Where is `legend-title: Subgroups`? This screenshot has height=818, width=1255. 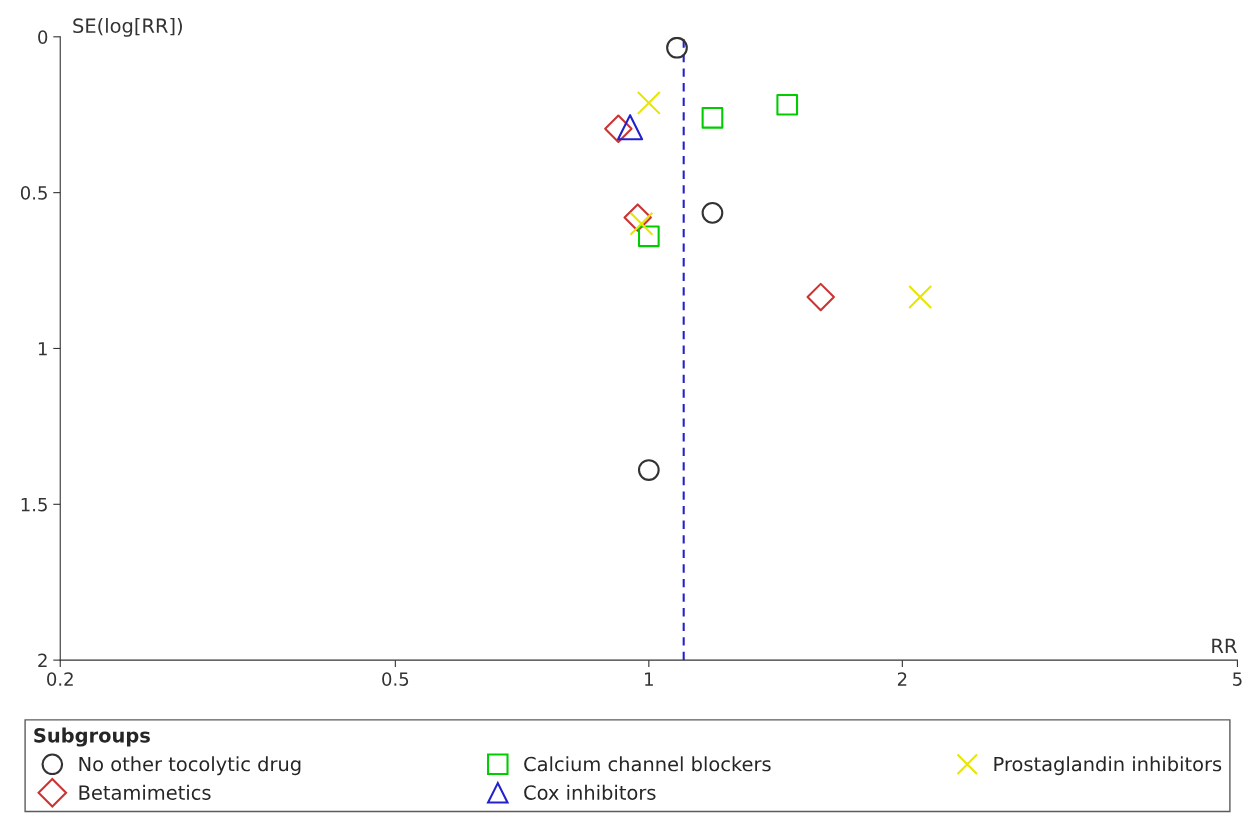 legend-title: Subgroups is located at coordinates (92, 737).